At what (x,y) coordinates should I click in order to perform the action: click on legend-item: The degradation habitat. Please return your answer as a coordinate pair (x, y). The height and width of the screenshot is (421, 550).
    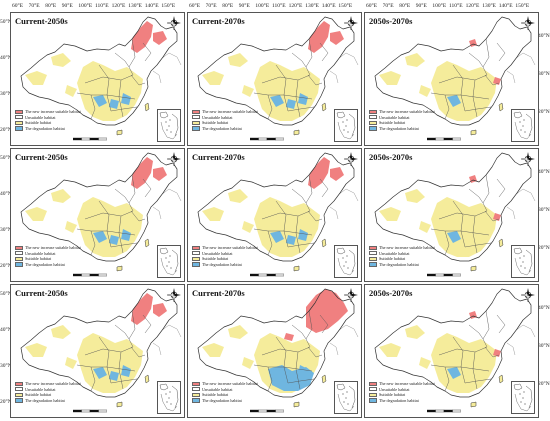
    Looking at the image, I should click on (48, 401).